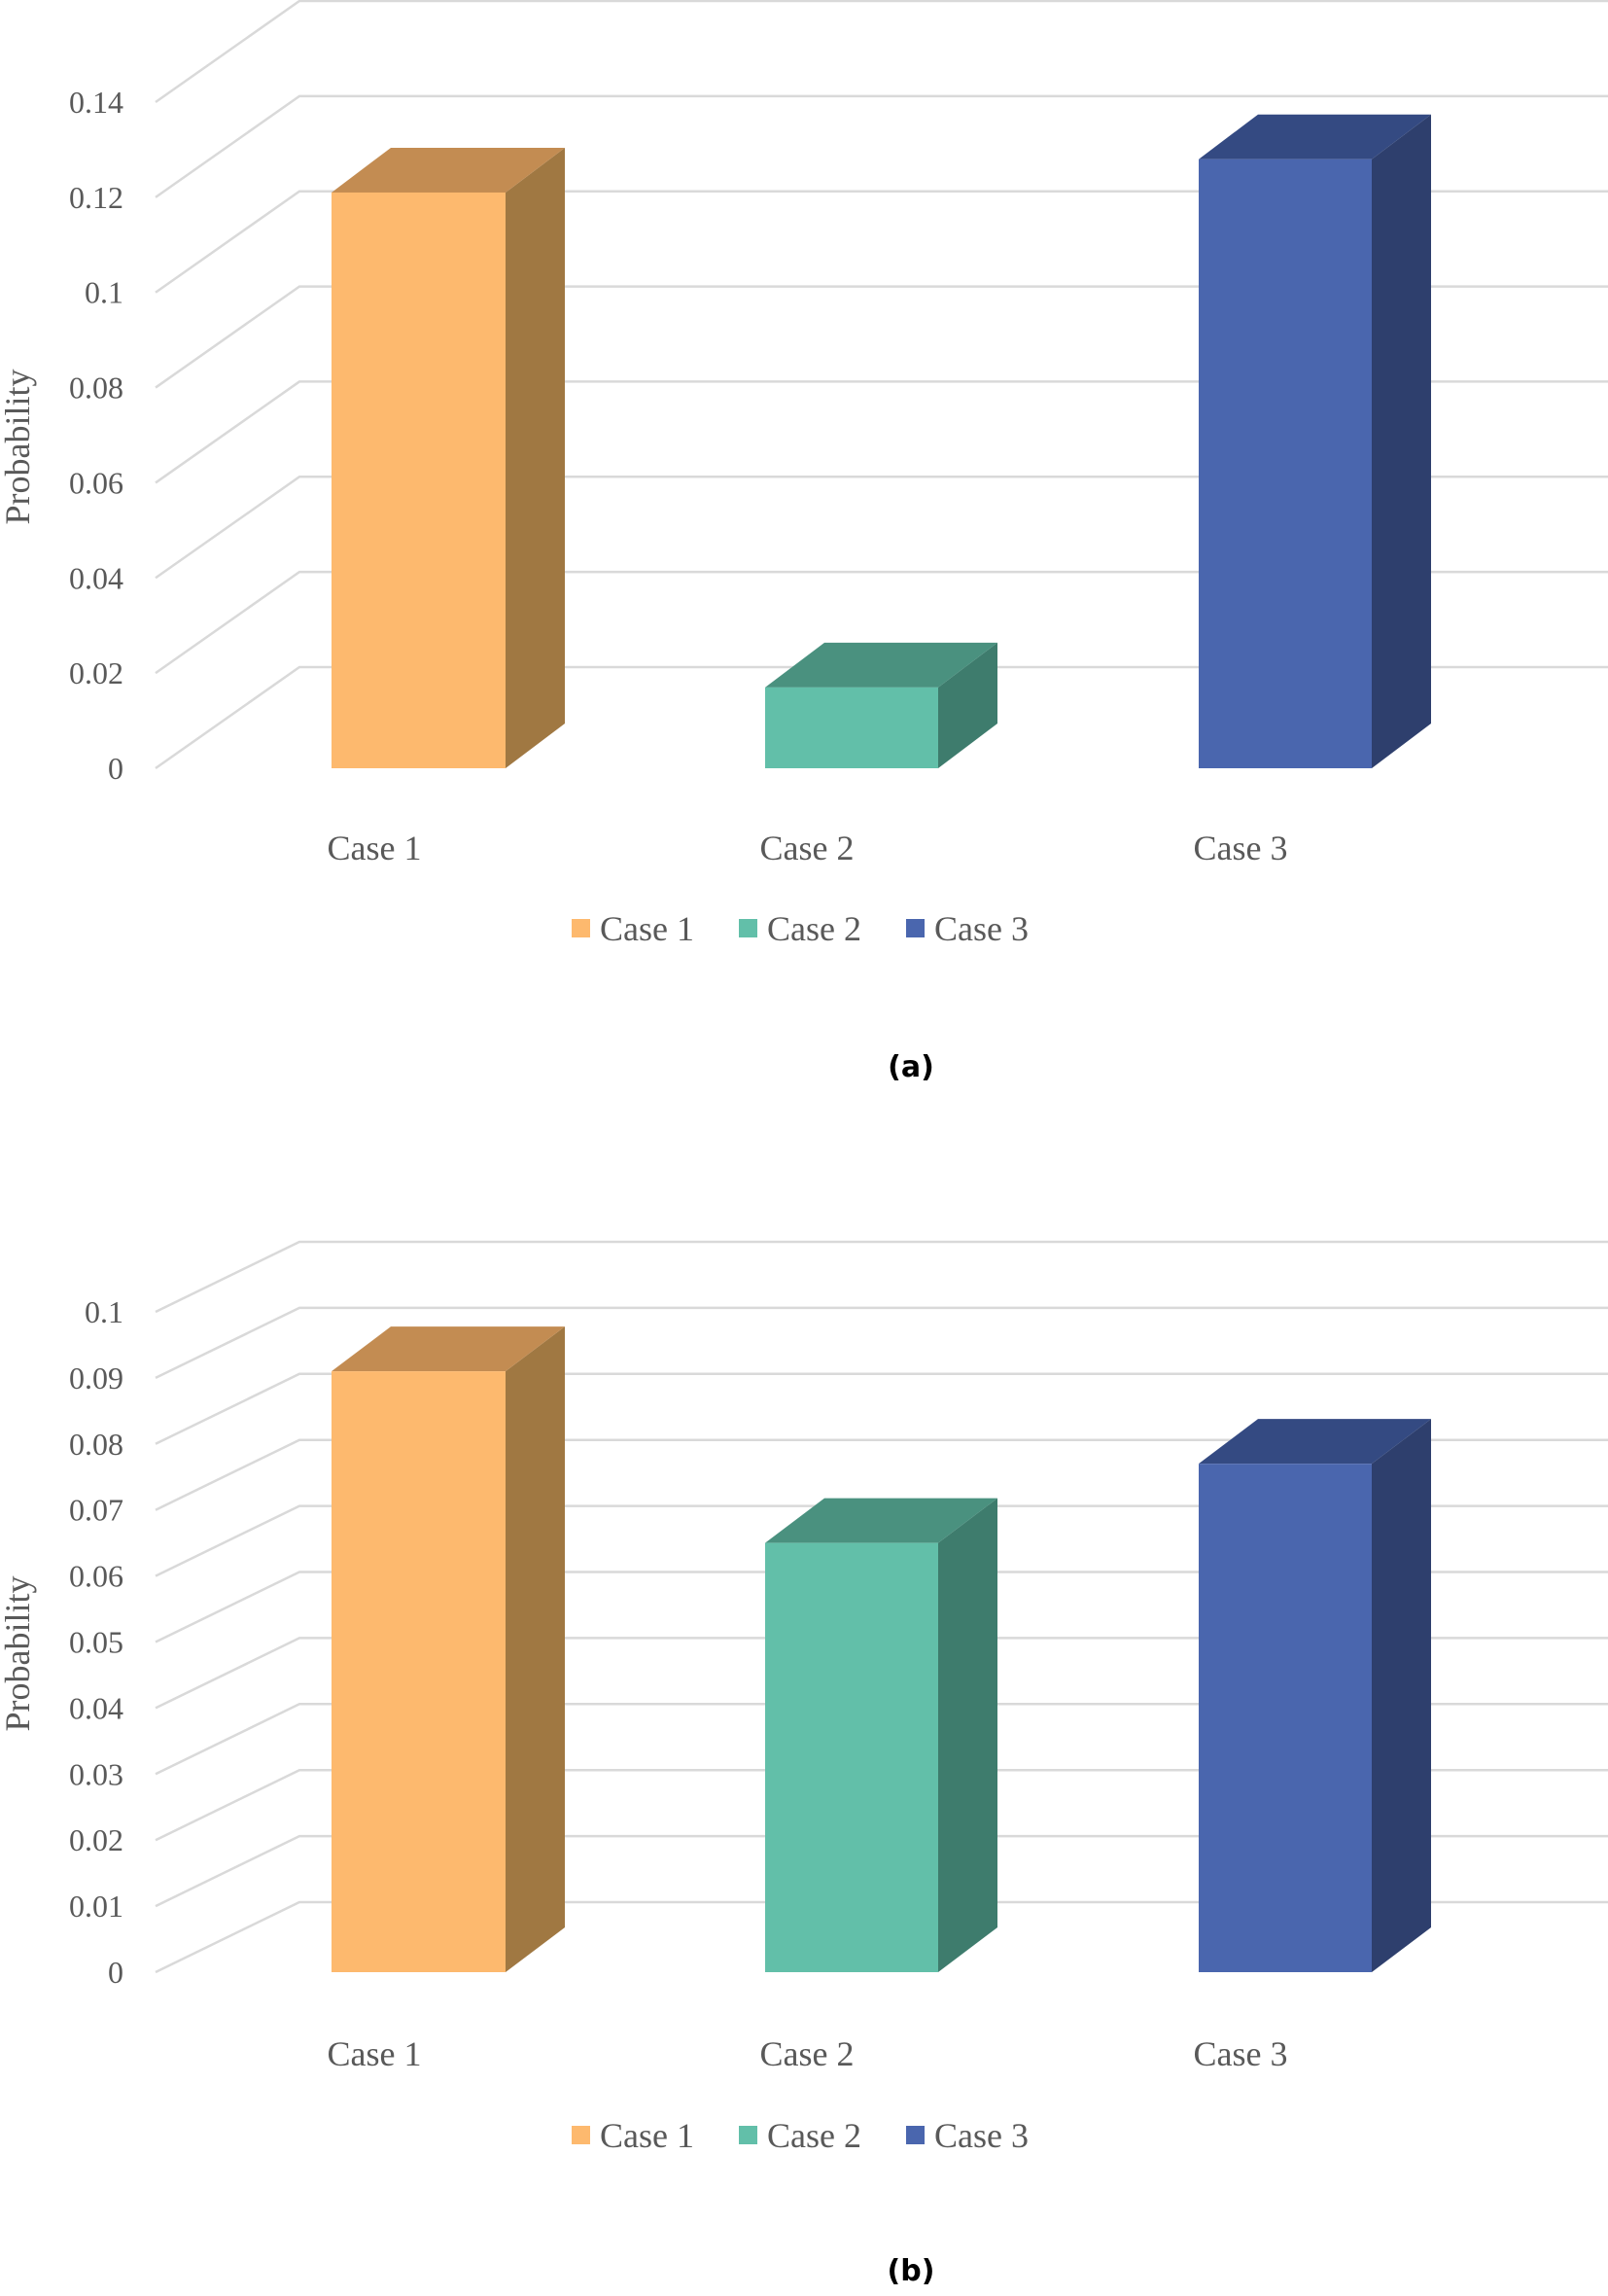 The width and height of the screenshot is (1608, 2296). I want to click on y-tick-label: 0.03, so click(96, 1774).